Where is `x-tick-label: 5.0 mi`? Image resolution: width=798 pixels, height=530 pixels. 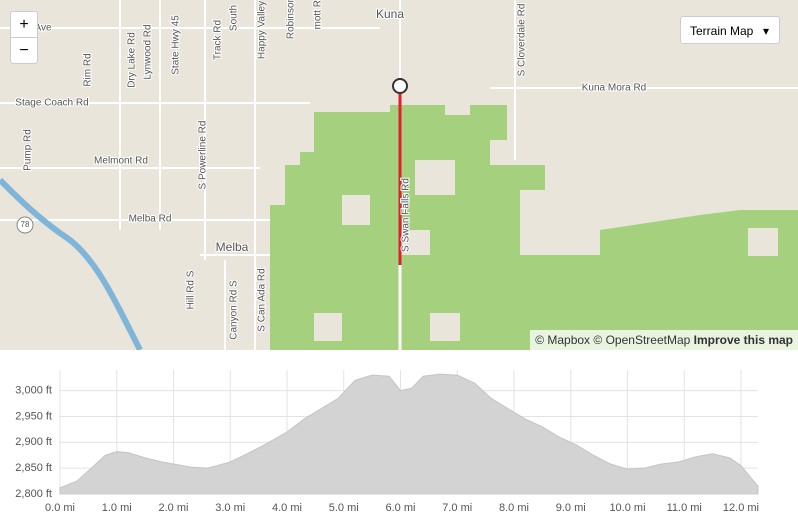 x-tick-label: 5.0 mi is located at coordinates (344, 508).